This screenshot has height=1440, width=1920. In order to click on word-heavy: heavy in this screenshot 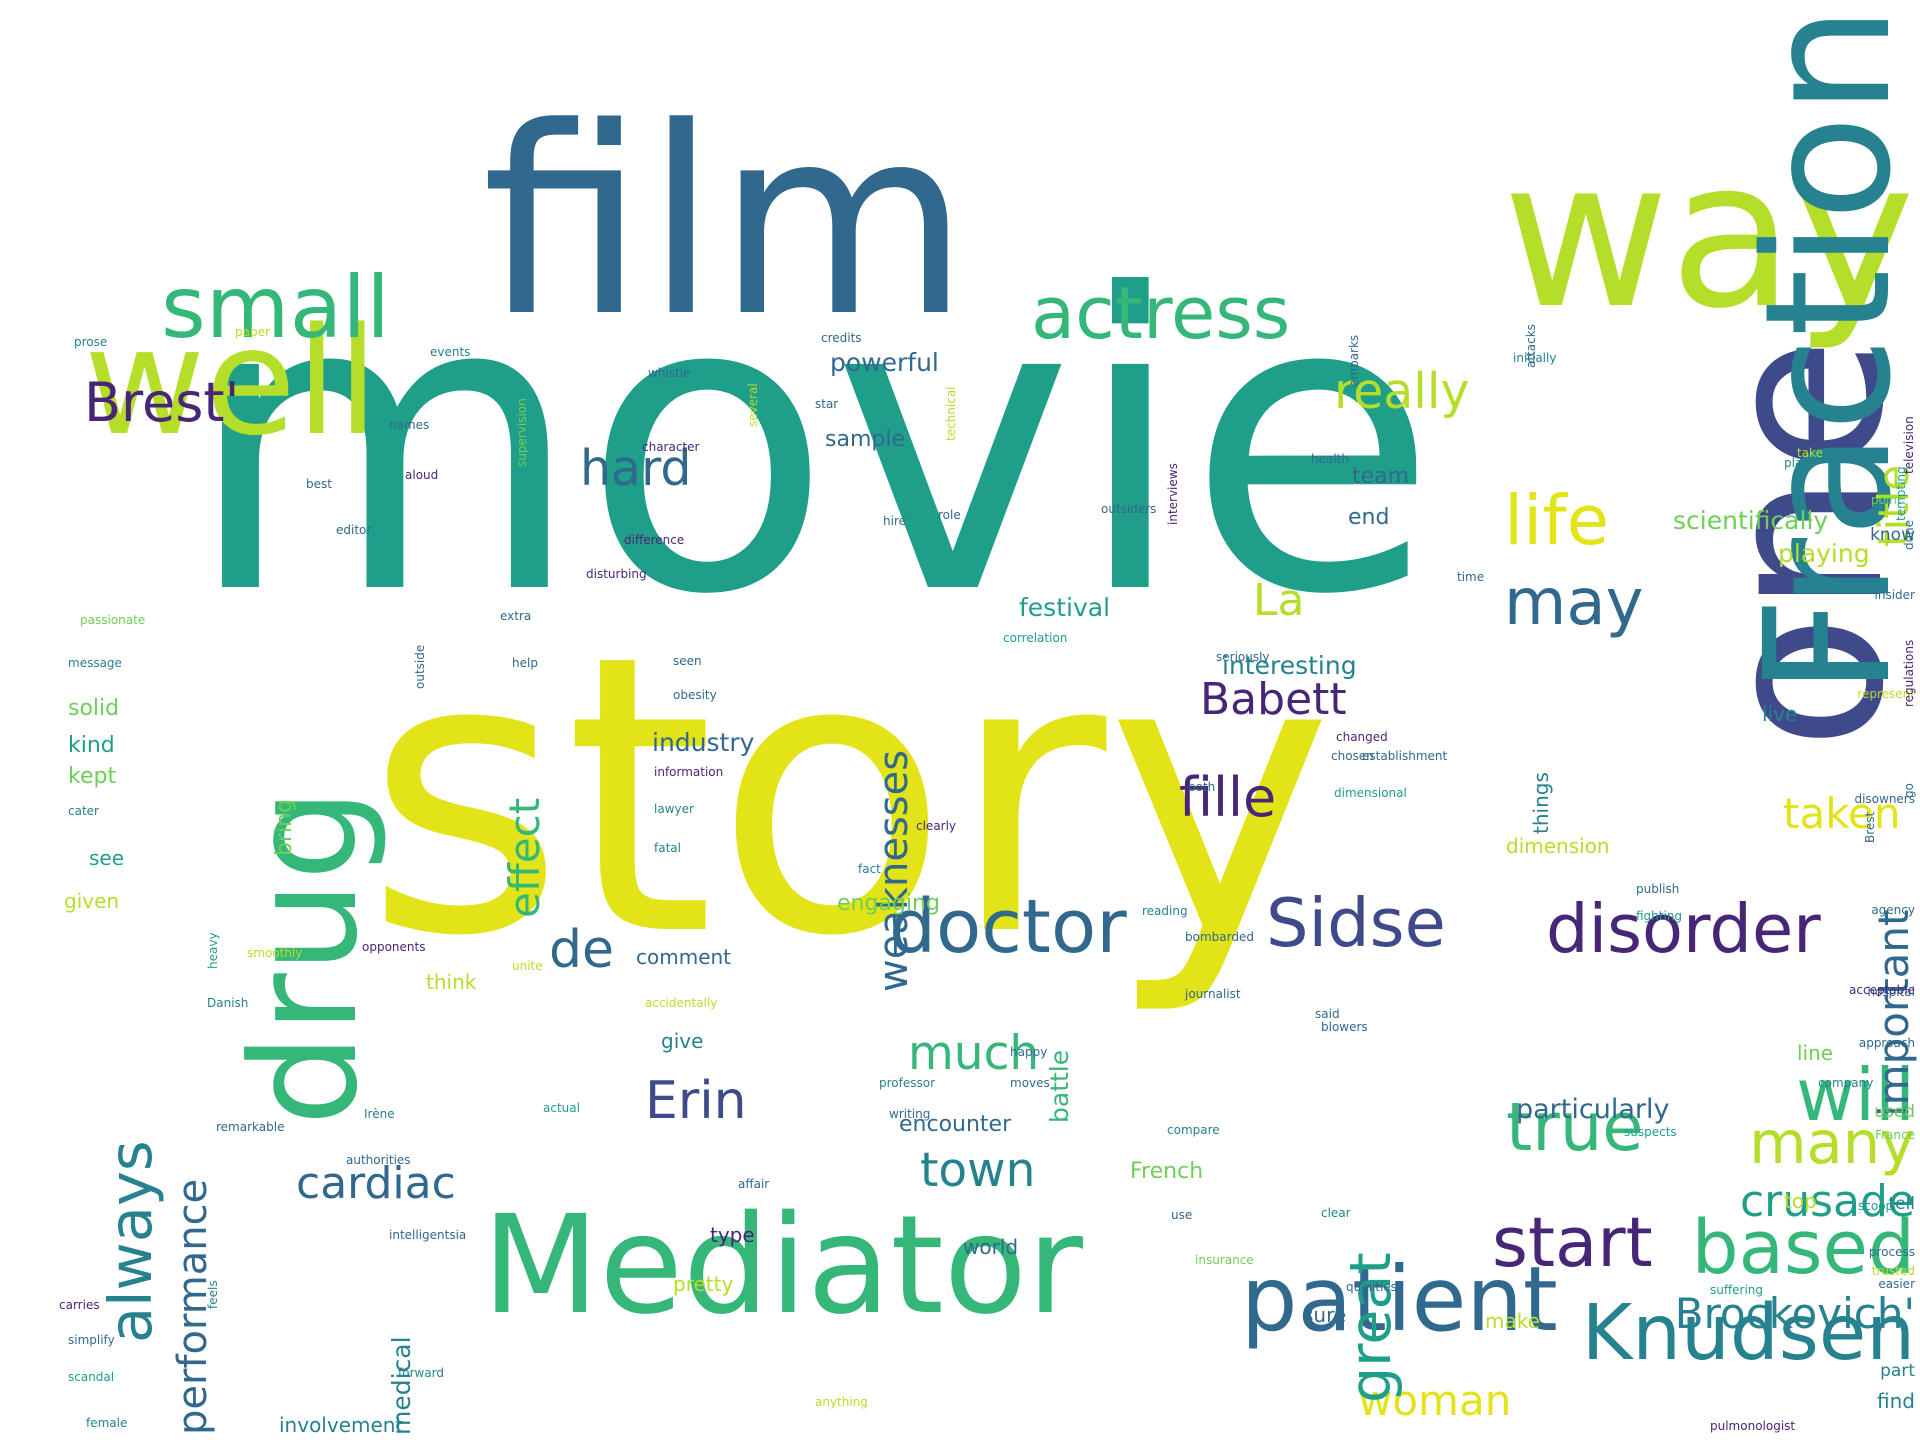, I will do `click(213, 950)`.